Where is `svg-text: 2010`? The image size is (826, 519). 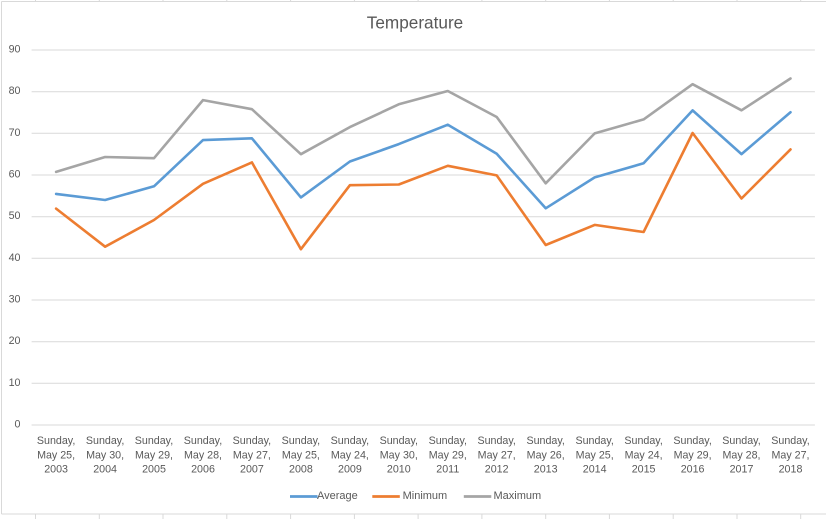 svg-text: 2010 is located at coordinates (399, 470).